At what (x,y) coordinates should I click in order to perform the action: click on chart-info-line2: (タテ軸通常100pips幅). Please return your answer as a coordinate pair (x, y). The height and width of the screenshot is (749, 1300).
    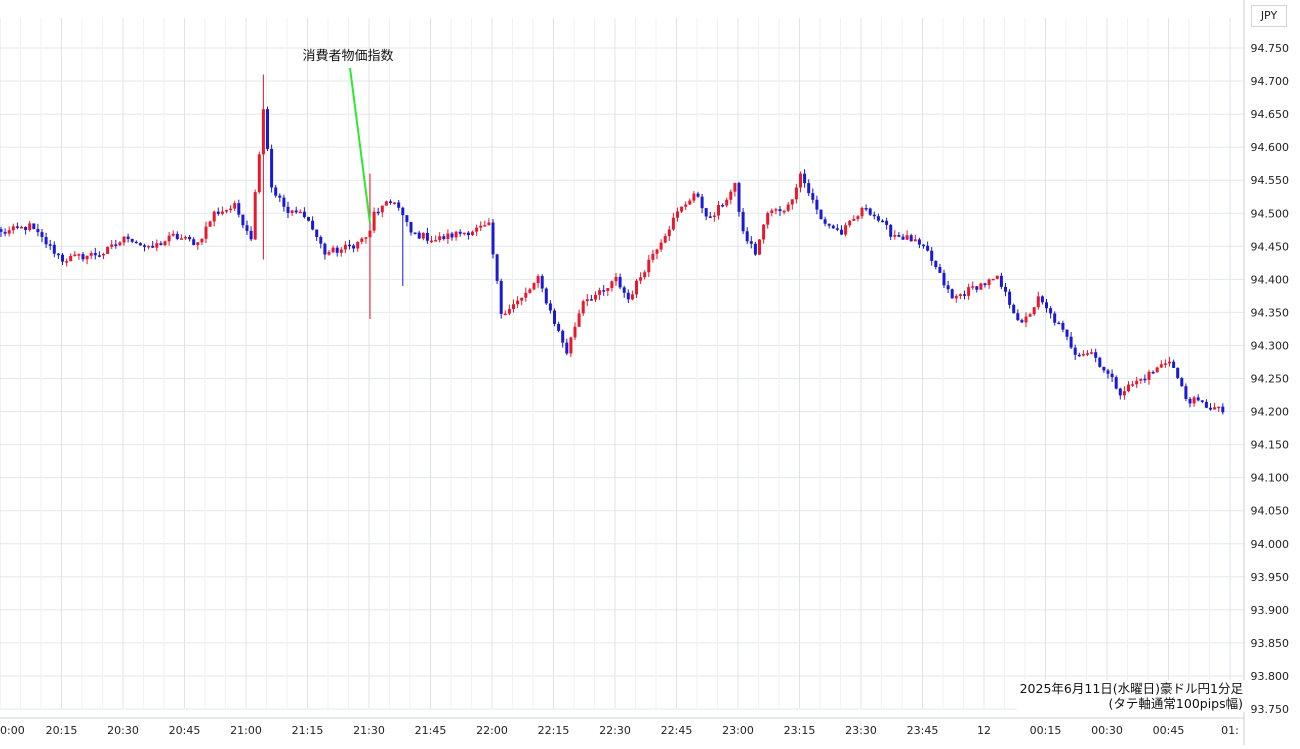
    Looking at the image, I should click on (1175, 703).